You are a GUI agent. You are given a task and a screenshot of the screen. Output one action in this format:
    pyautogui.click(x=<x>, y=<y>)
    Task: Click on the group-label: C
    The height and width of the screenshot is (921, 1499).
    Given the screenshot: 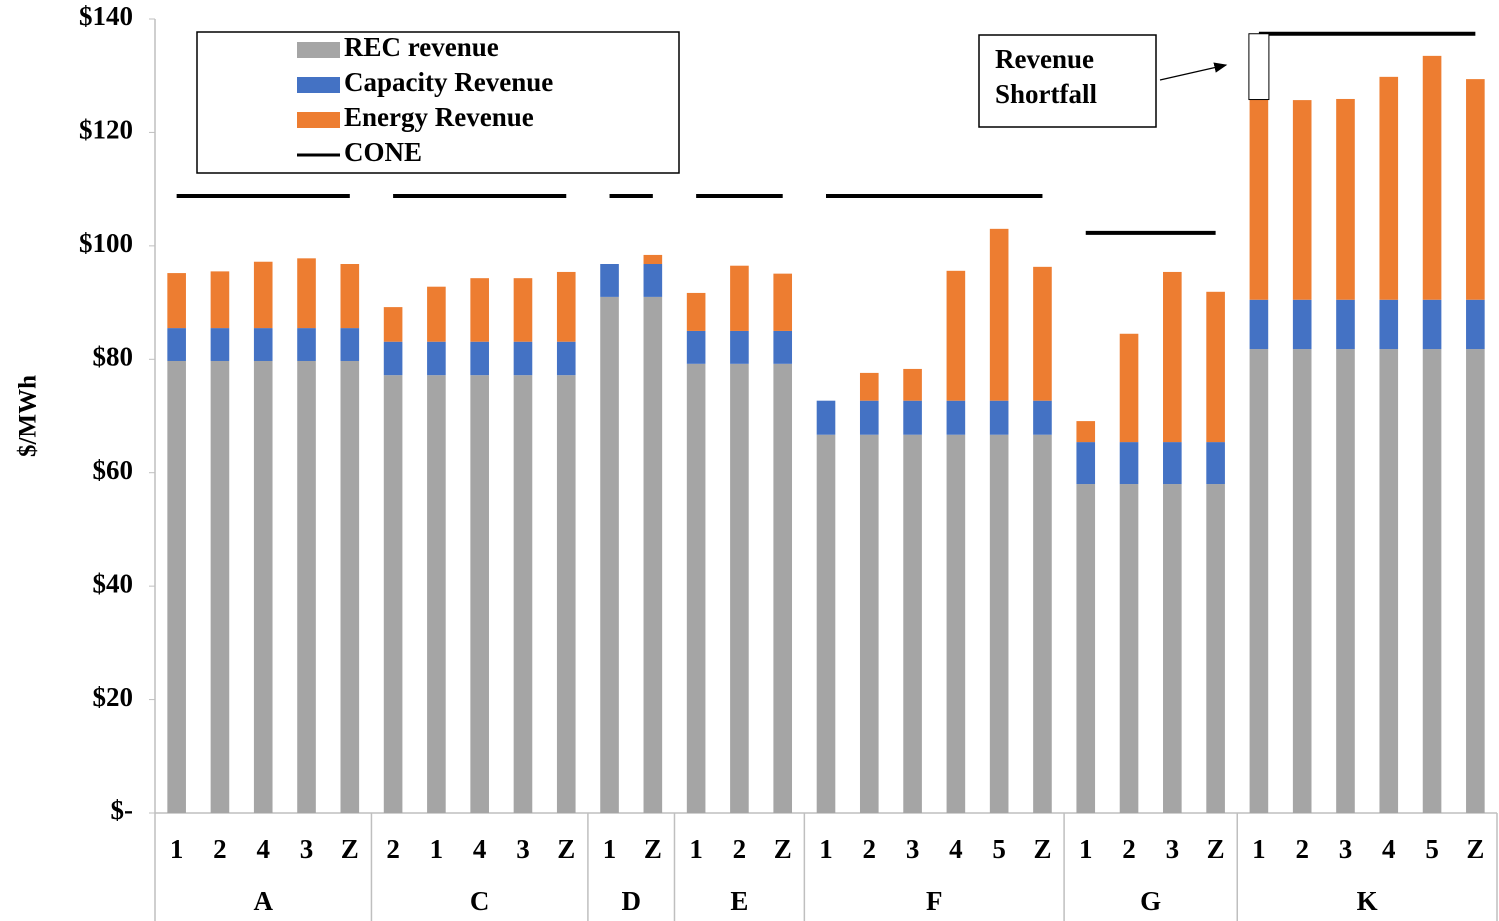 What is the action you would take?
    pyautogui.click(x=480, y=901)
    